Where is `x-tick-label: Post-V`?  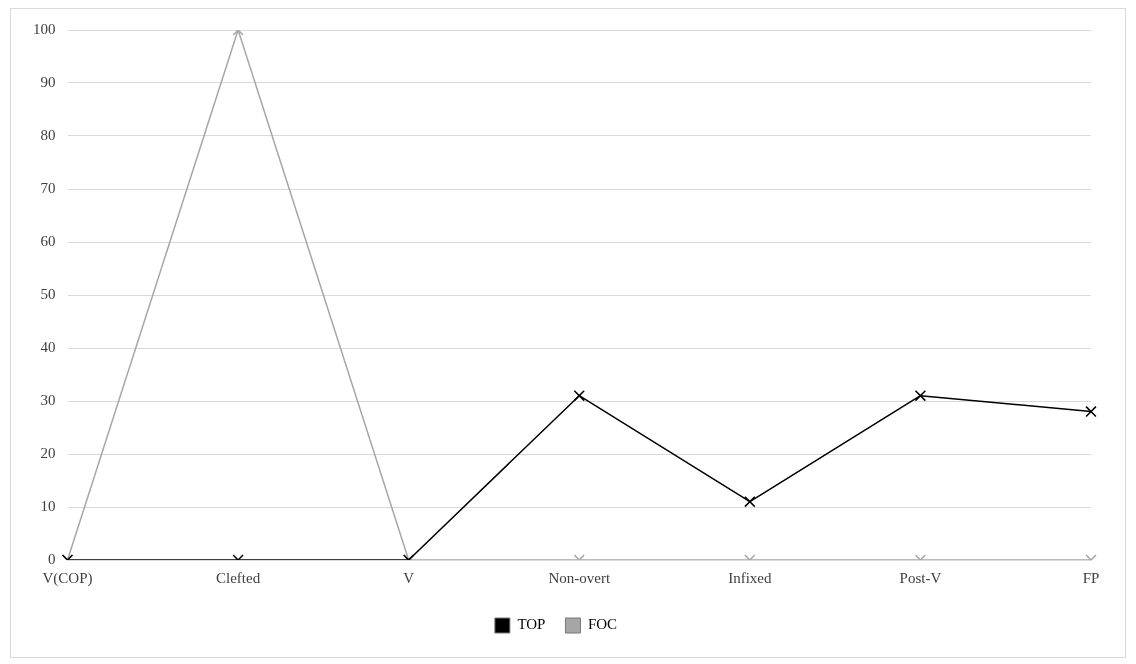
x-tick-label: Post-V is located at coordinates (920, 577).